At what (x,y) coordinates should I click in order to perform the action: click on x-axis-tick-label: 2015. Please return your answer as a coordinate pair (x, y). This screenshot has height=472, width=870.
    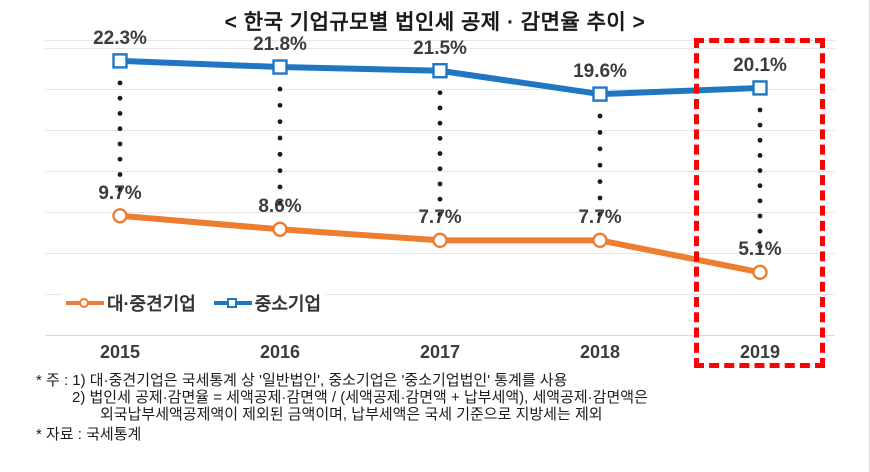
    Looking at the image, I should click on (120, 352).